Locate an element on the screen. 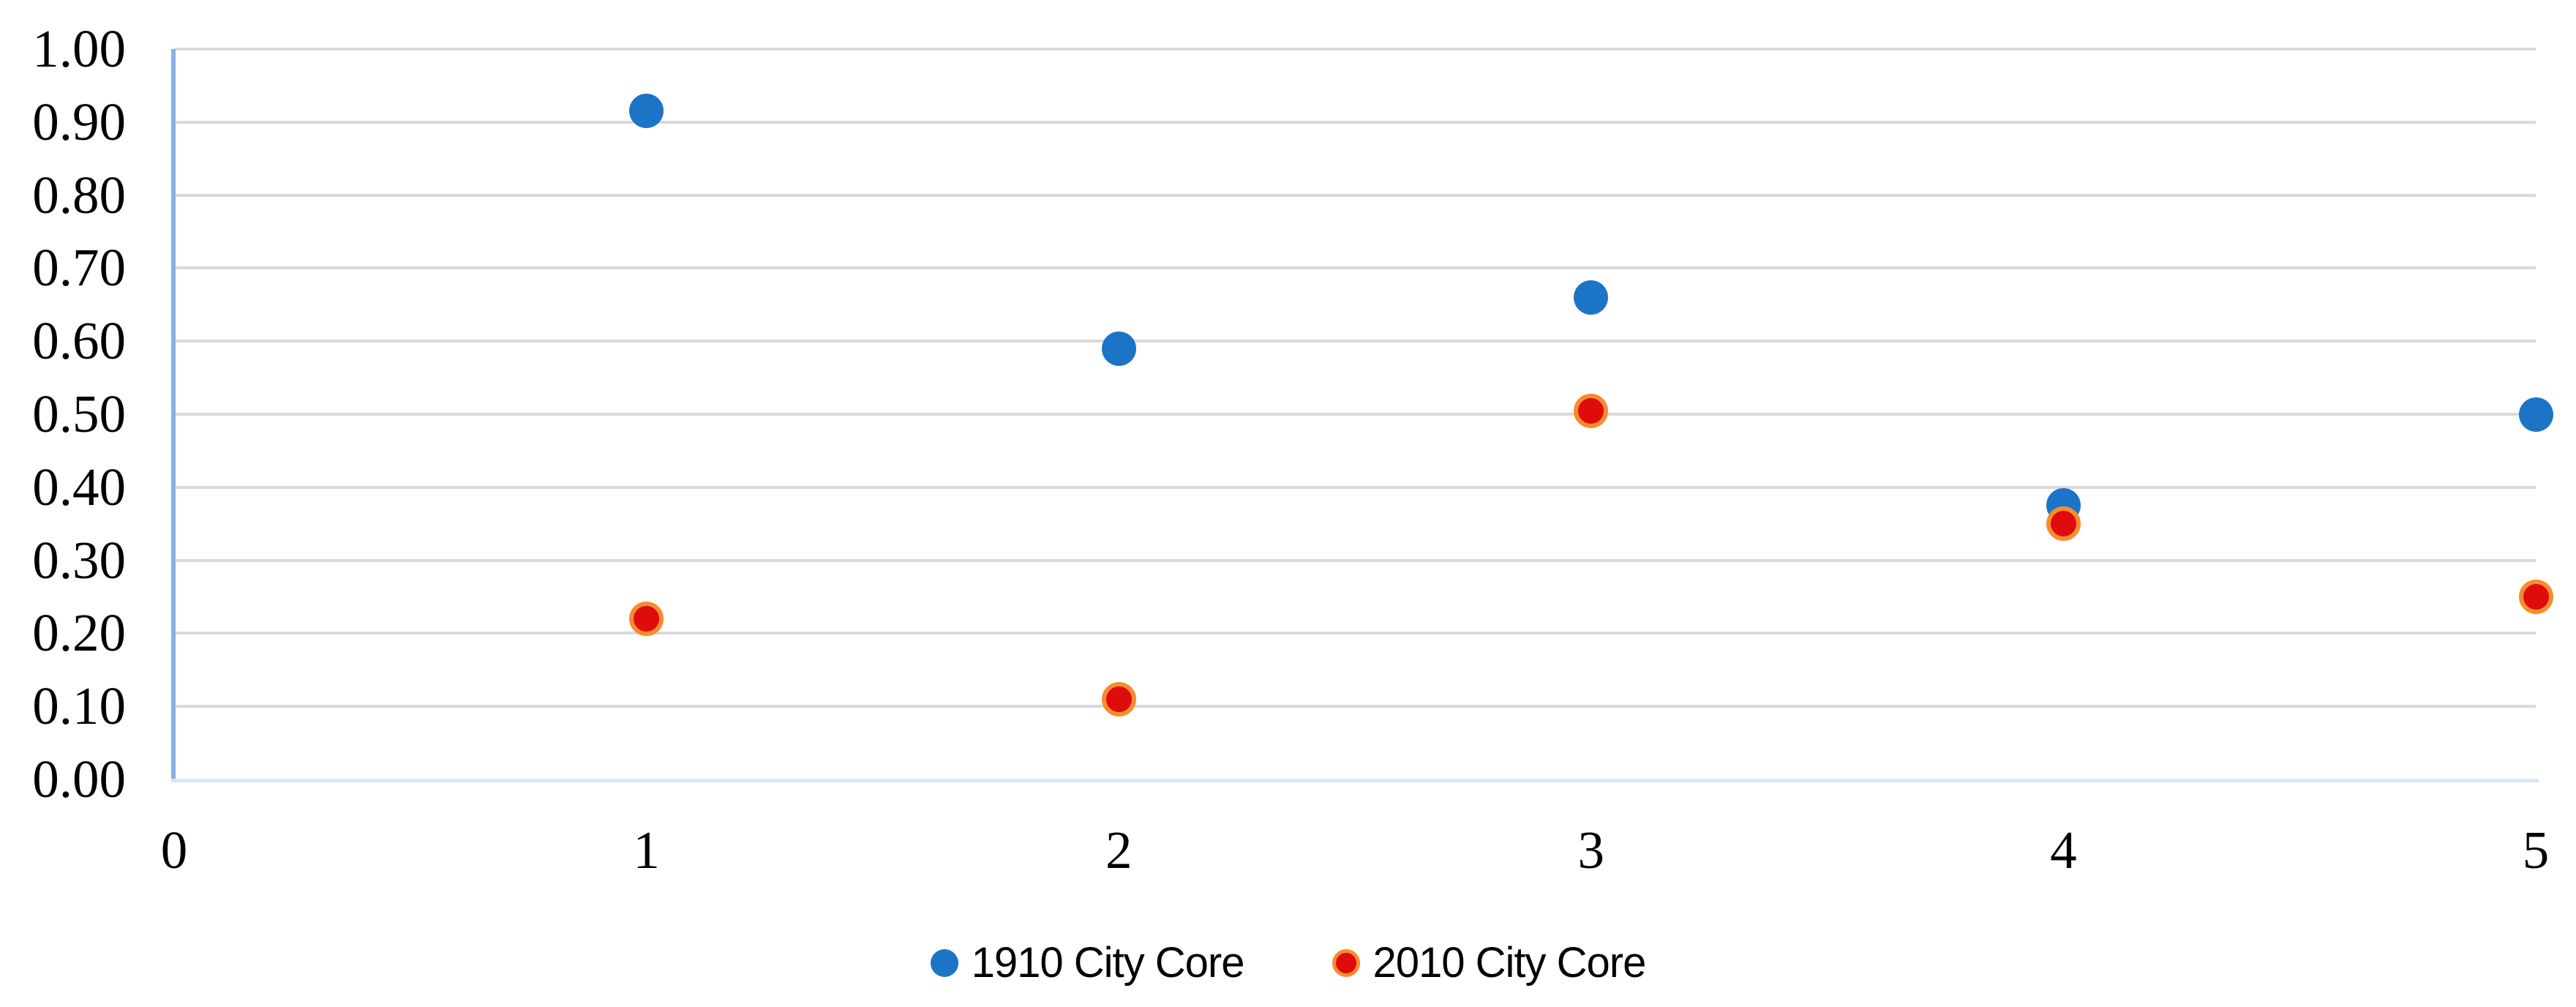  y-tick-label: 0.40 is located at coordinates (79, 487).